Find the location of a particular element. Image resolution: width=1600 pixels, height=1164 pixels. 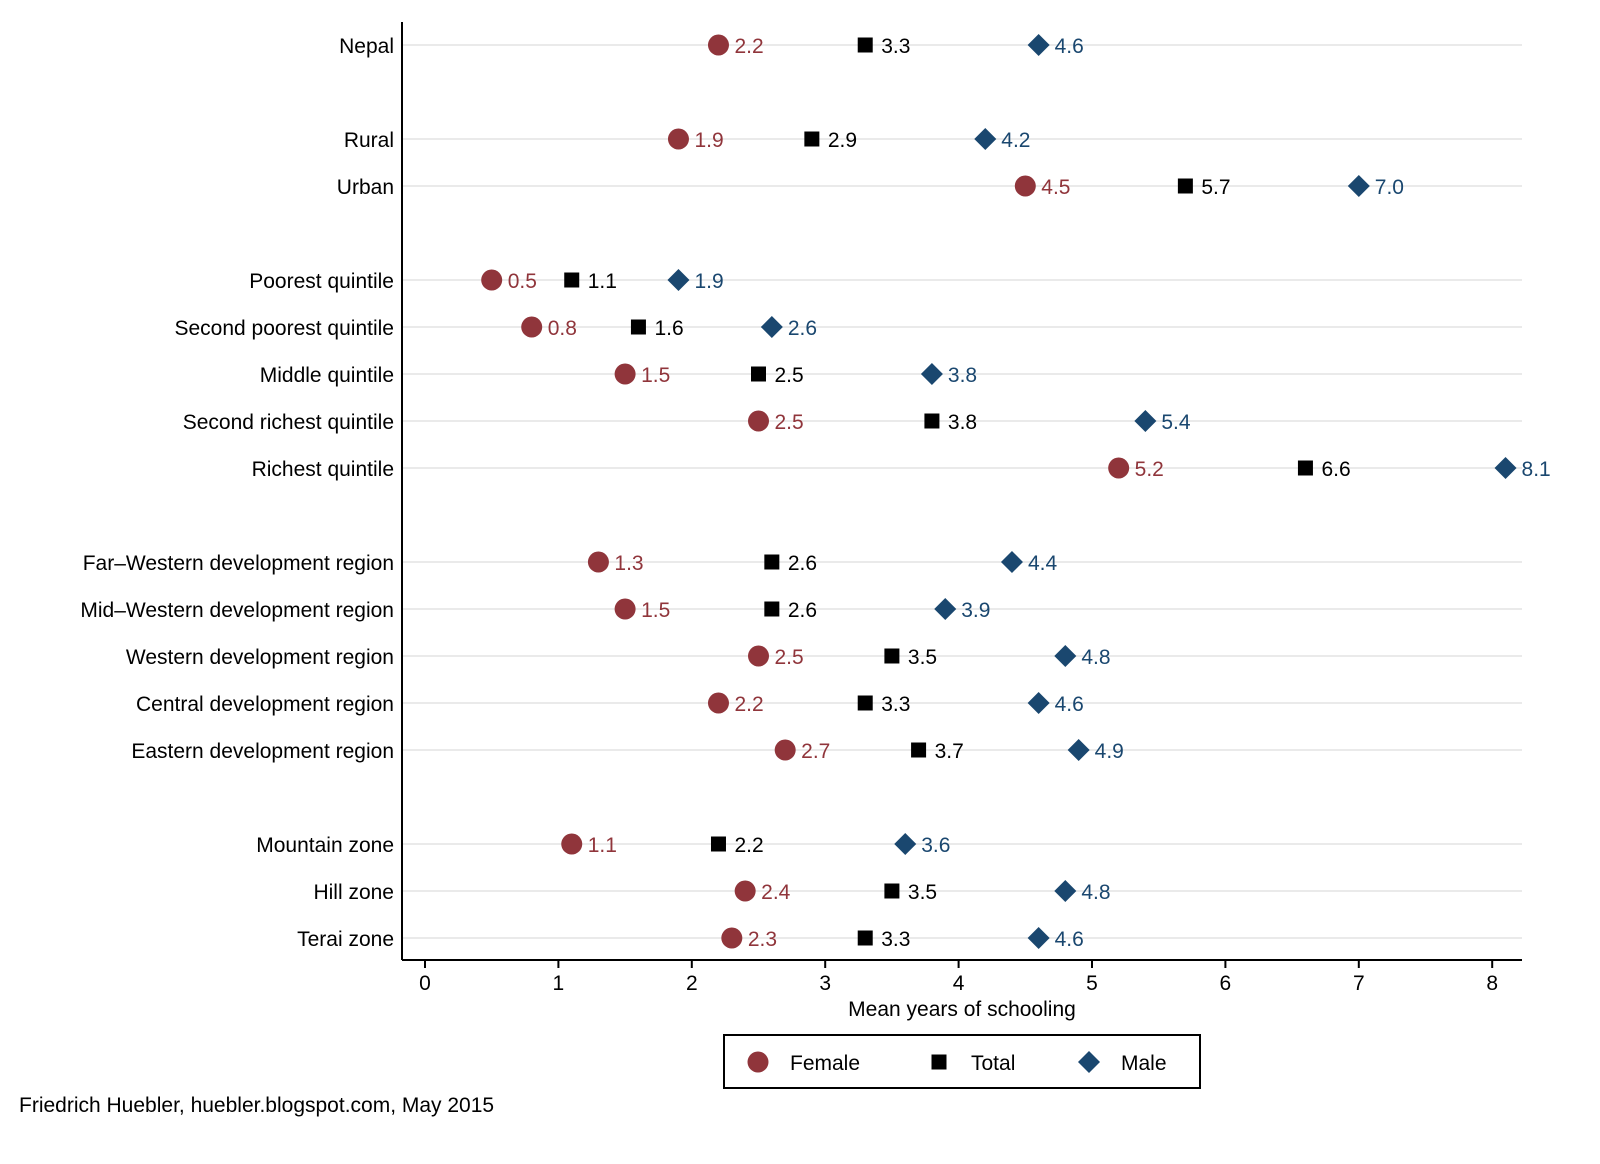

male-data-label: 8.1 is located at coordinates (1536, 469).